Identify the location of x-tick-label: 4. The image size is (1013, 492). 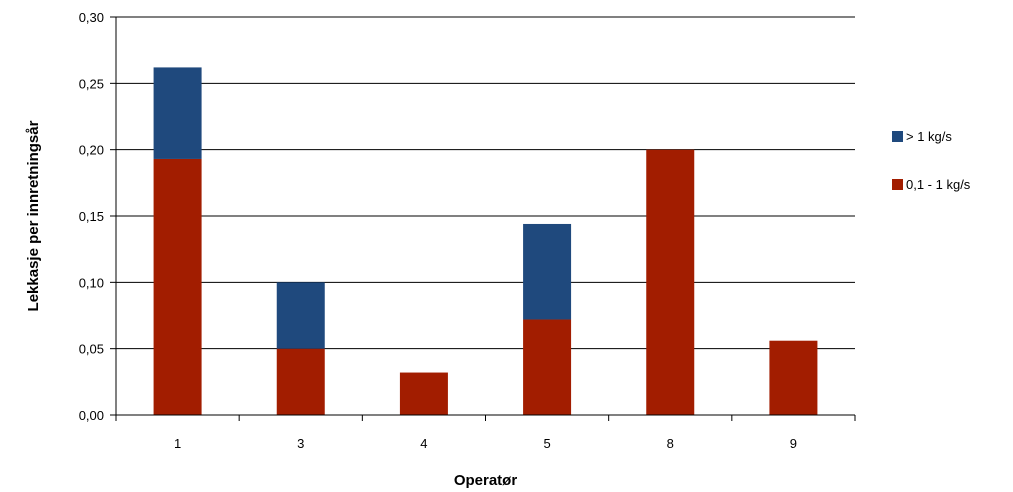
(423, 443).